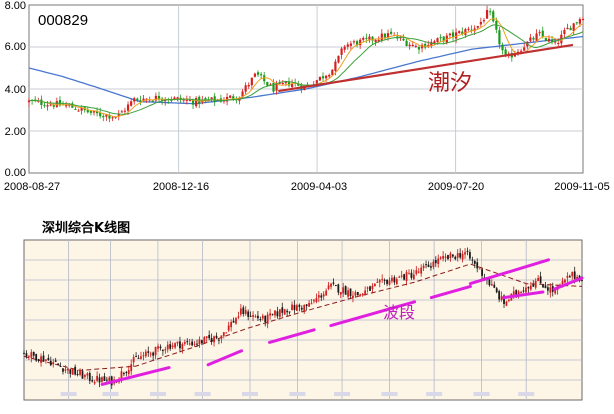  Describe the element at coordinates (319, 187) in the screenshot. I see `x-tick-label: 2009-04-03` at that location.